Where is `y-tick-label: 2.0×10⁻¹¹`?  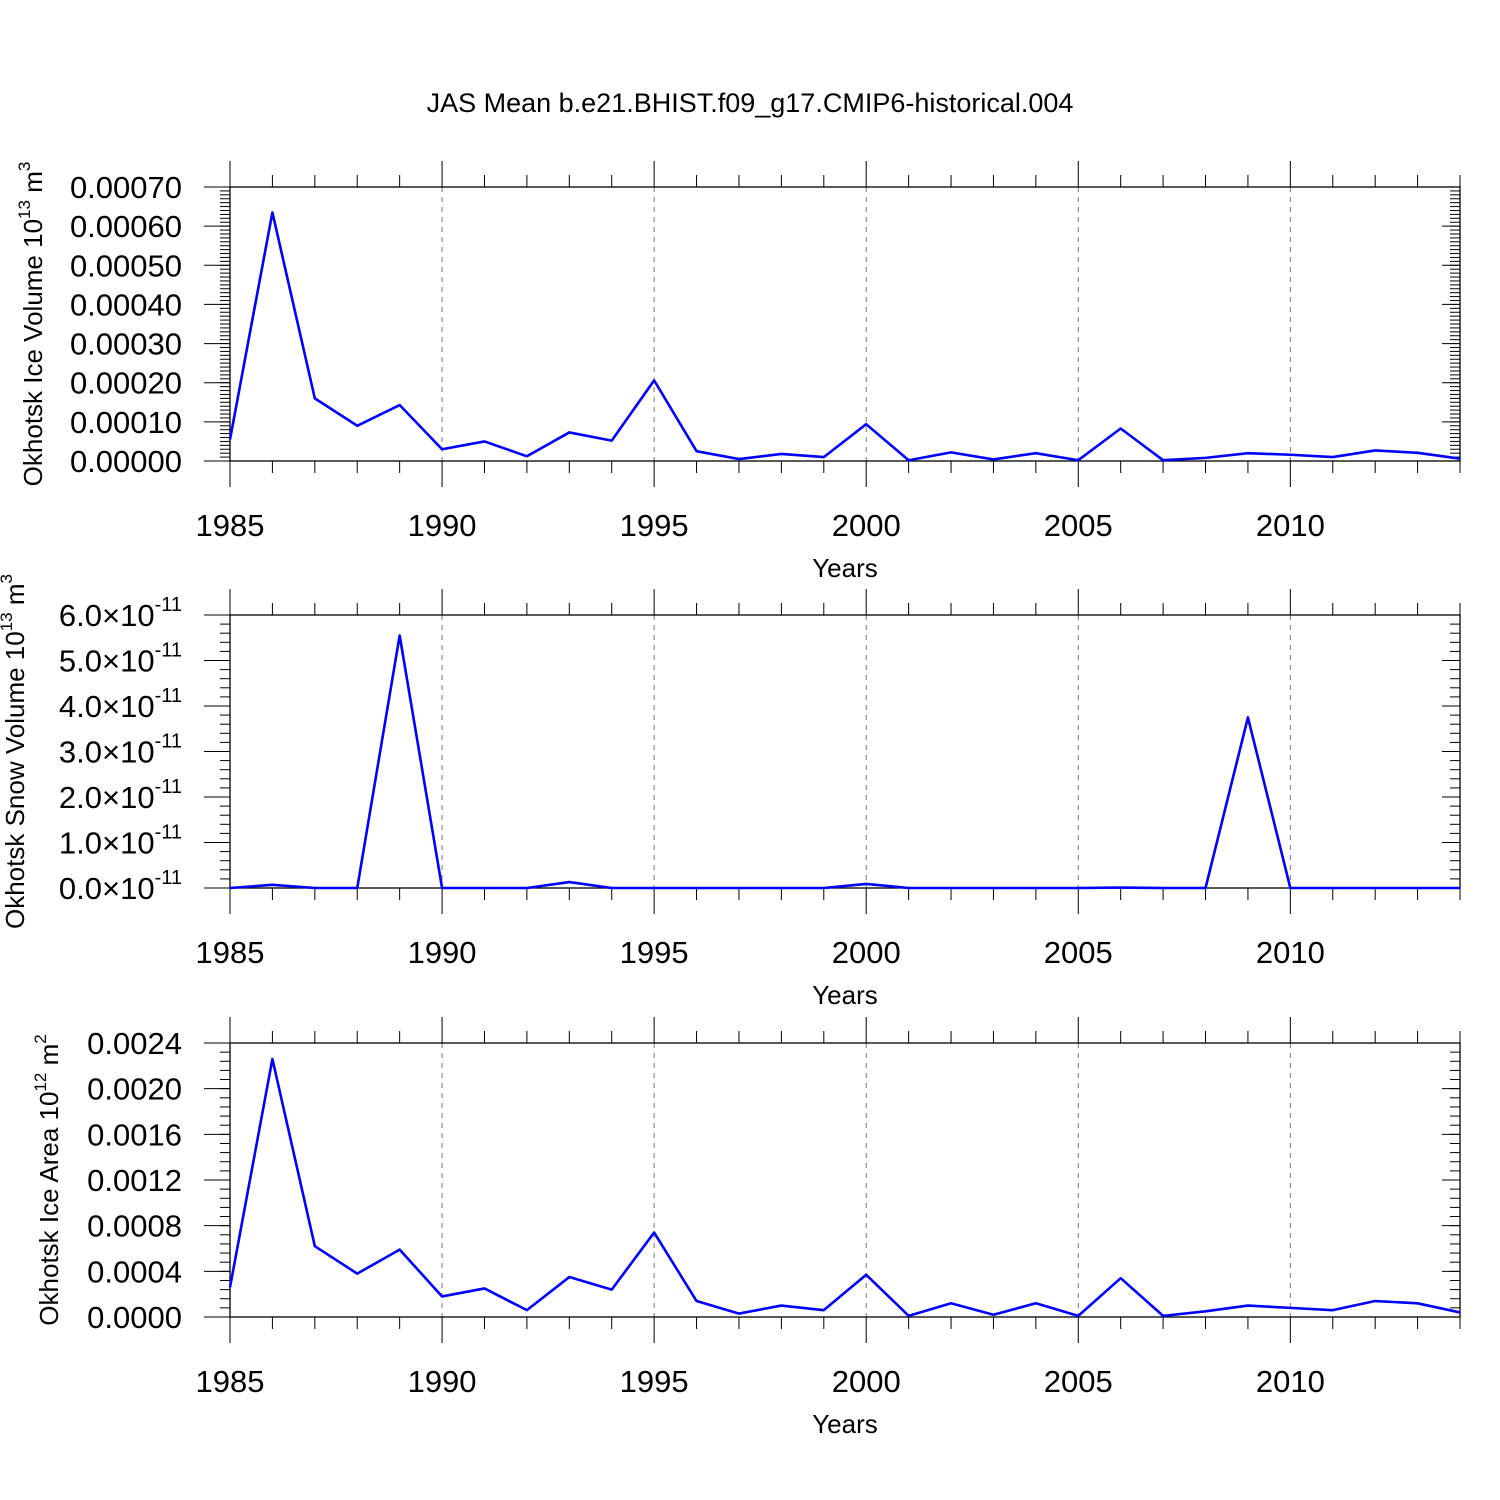
y-tick-label: 2.0×10⁻¹¹ is located at coordinates (120, 795).